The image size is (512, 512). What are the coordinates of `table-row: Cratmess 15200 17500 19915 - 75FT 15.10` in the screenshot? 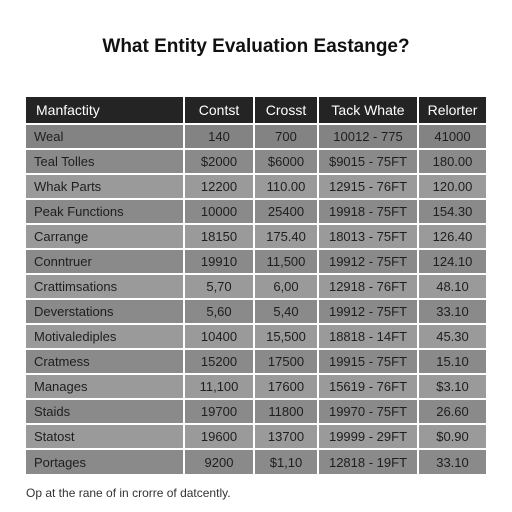 It's located at (256, 361).